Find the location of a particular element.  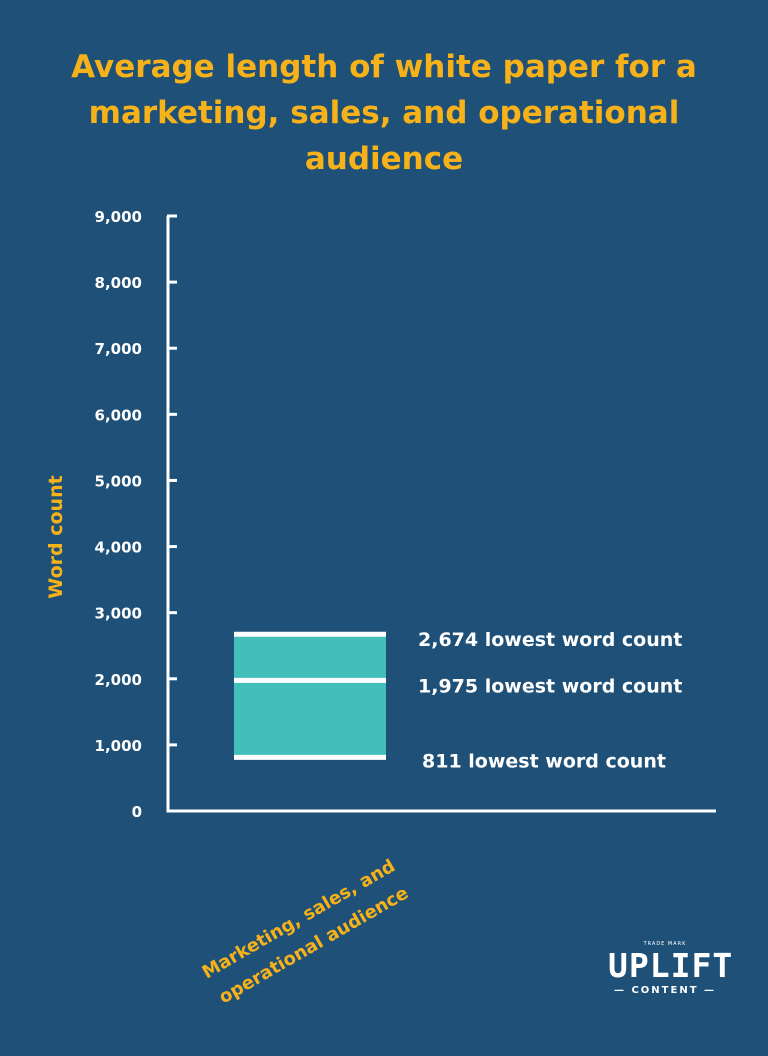

y-tick-label: 9,000 is located at coordinates (118, 217).